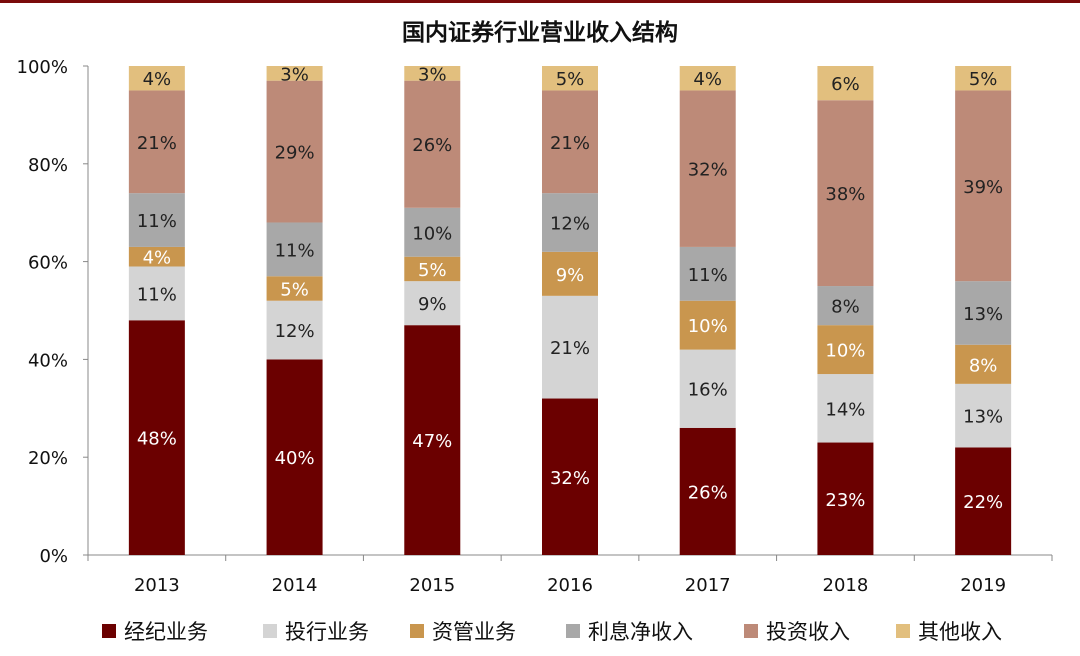 The image size is (1080, 656). I want to click on bar-segment-2016-资管业务, so click(570, 273).